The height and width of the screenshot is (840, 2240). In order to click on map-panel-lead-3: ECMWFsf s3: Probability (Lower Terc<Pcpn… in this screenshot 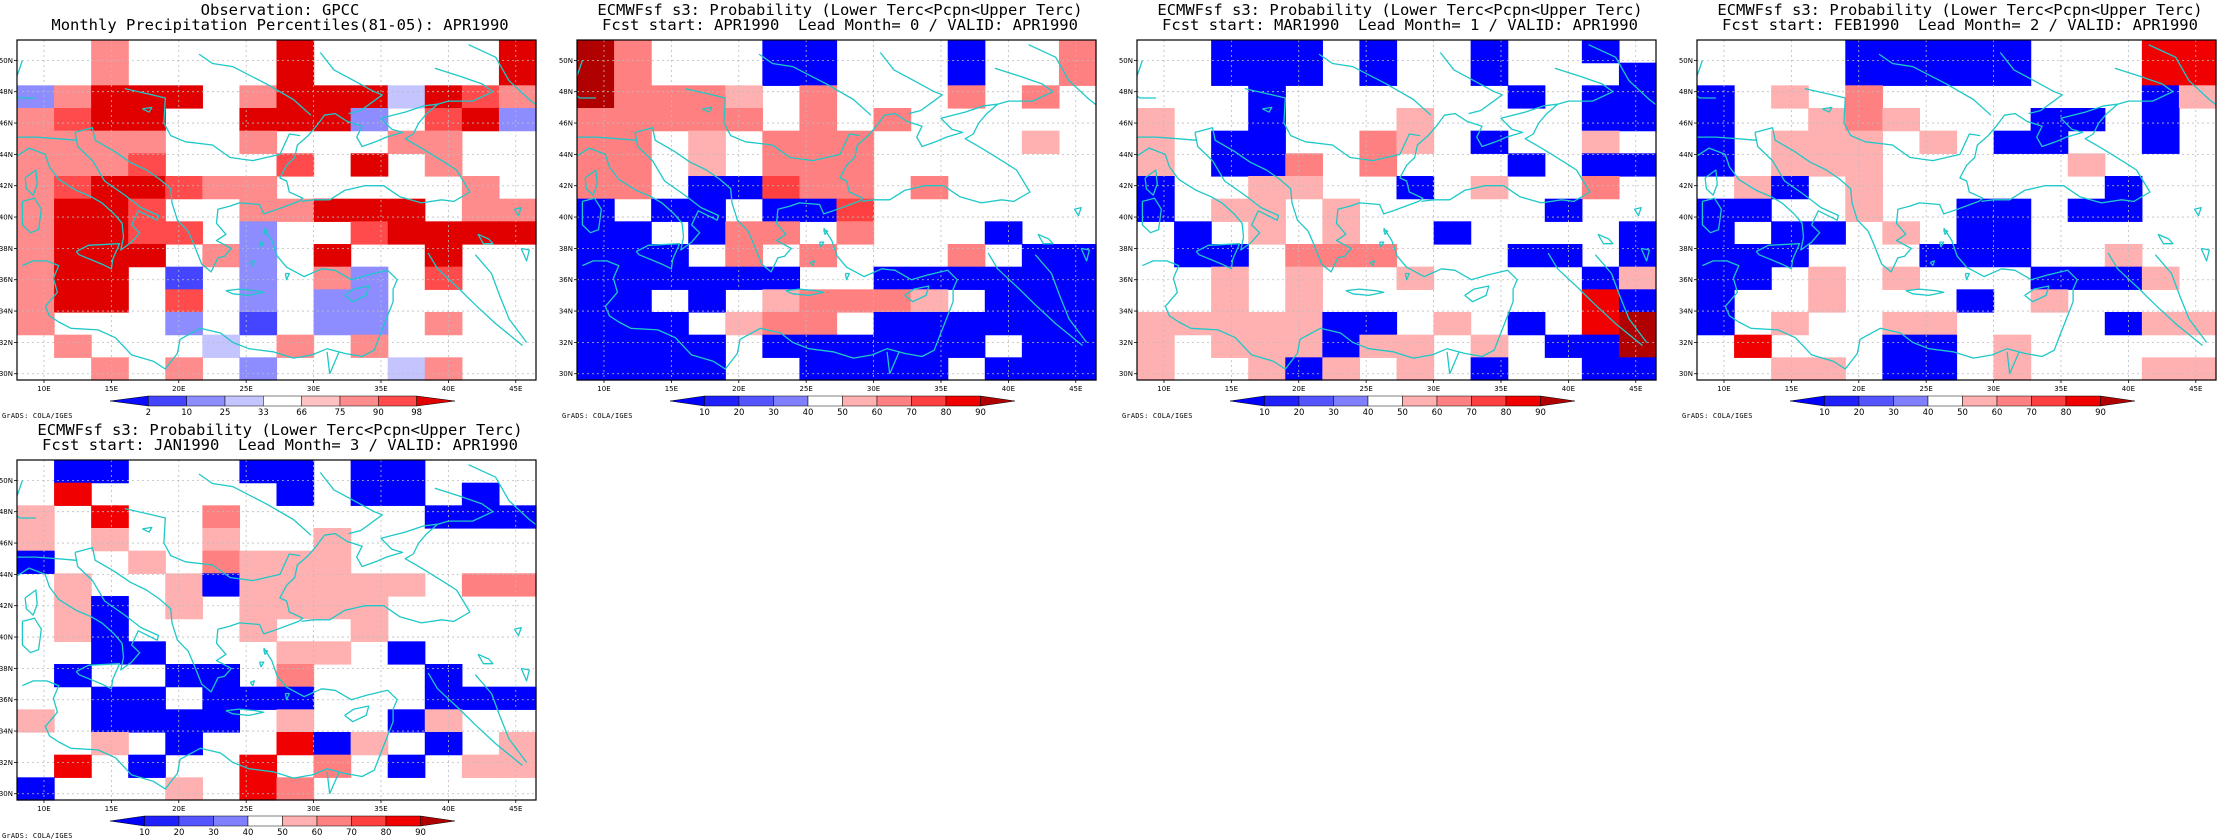, I will do `click(280, 630)`.